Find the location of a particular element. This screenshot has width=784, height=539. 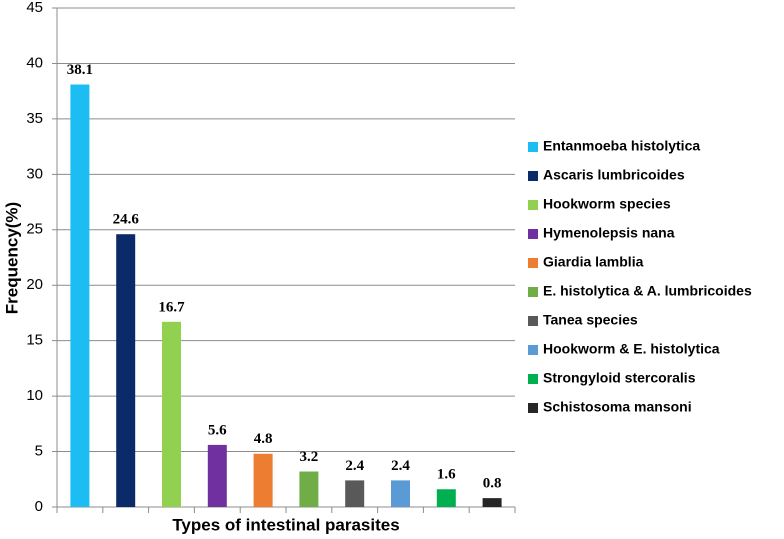

legend-label: Strongyloid stercoralis is located at coordinates (619, 378).